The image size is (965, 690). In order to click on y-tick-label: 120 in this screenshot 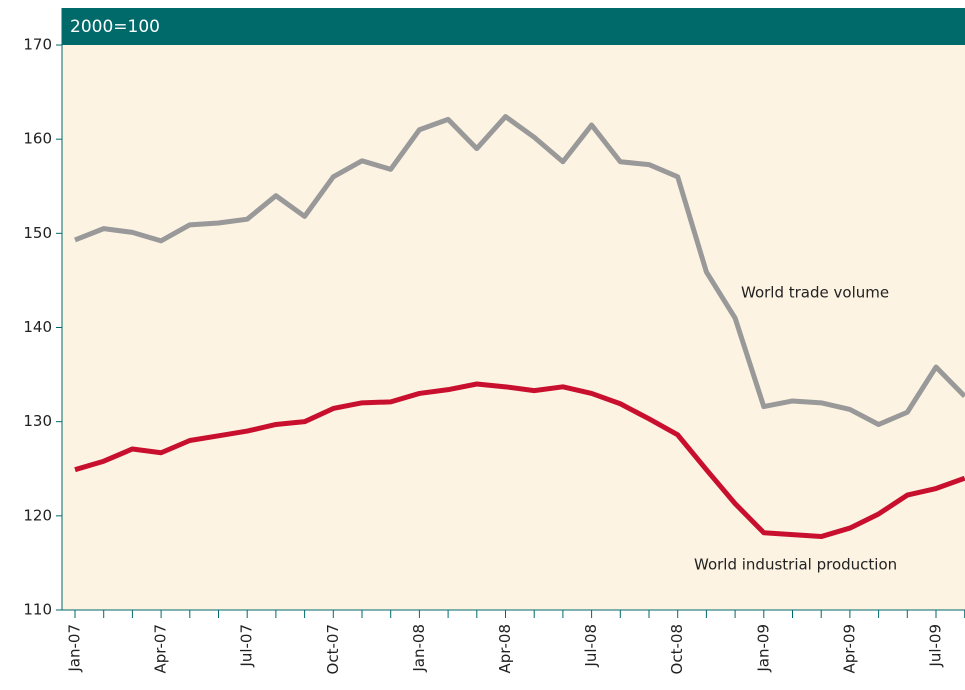, I will do `click(37, 515)`.